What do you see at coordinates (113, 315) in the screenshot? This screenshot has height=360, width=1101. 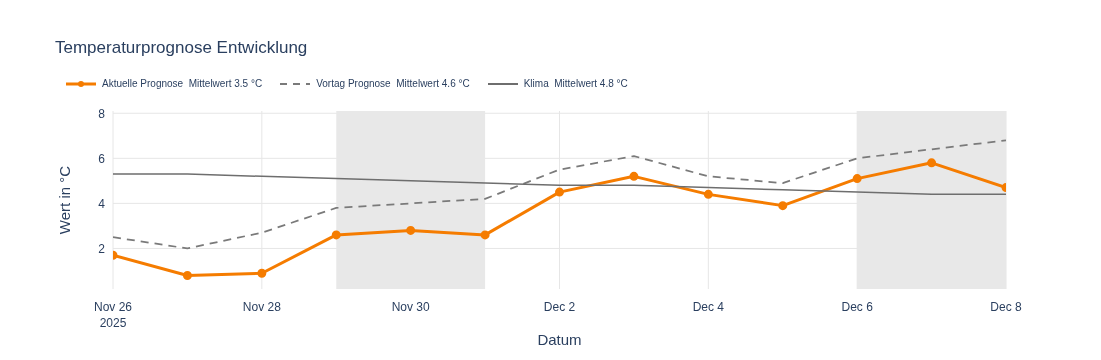 I see `x-tick-label: Nov 26 2025` at bounding box center [113, 315].